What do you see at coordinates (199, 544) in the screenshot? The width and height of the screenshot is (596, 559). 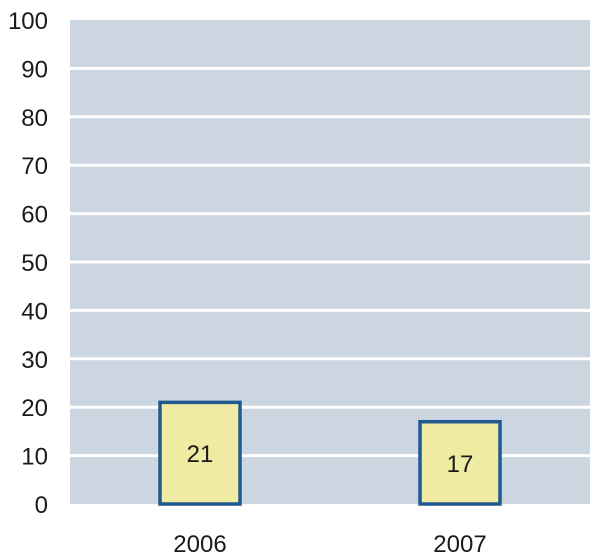 I see `x-tick-label: 2006` at bounding box center [199, 544].